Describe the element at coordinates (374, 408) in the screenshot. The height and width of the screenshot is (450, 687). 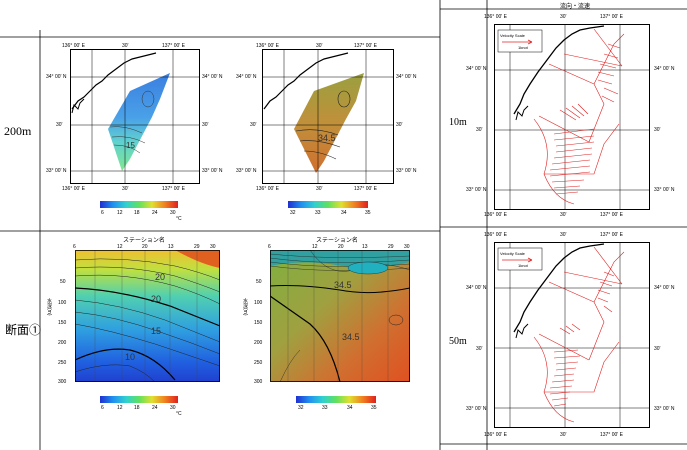
I see `scb2-tick-3: 35` at that location.